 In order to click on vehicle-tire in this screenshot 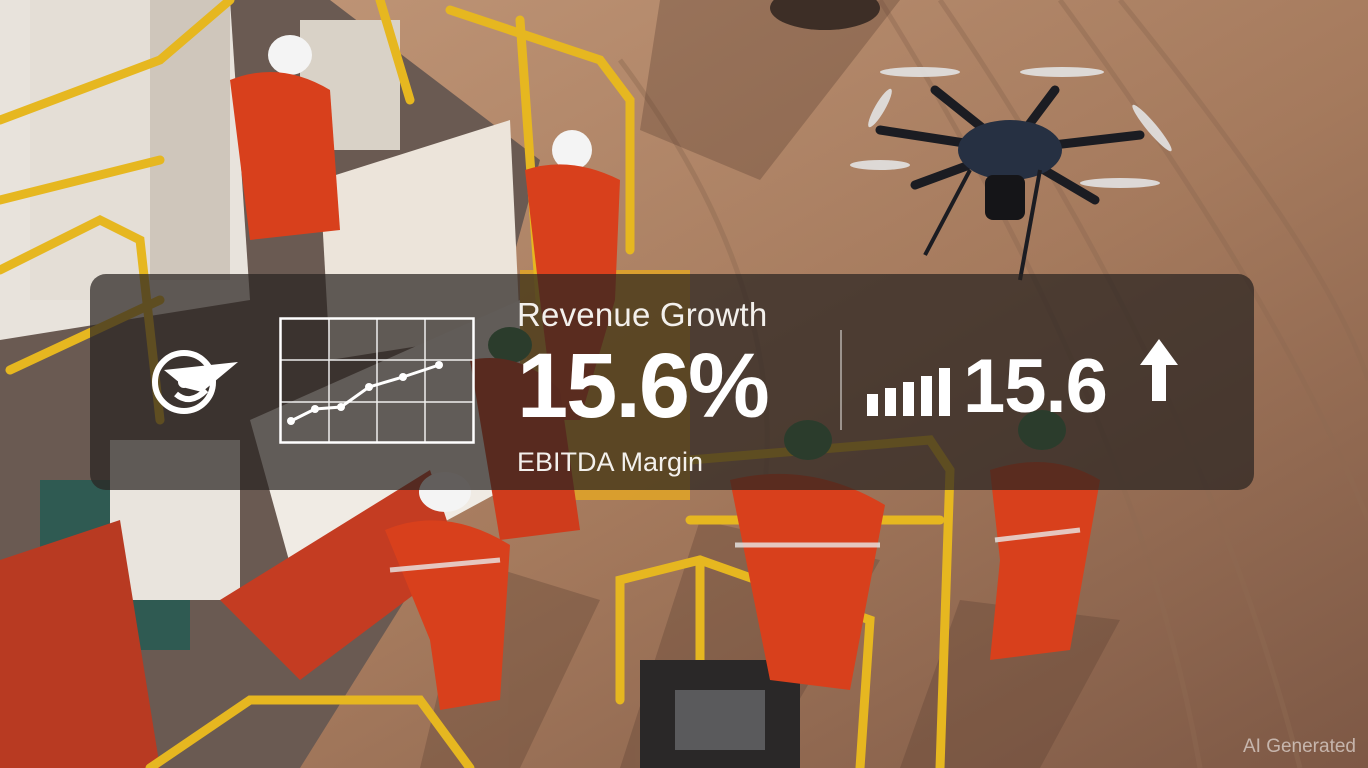, I will do `click(825, 15)`.